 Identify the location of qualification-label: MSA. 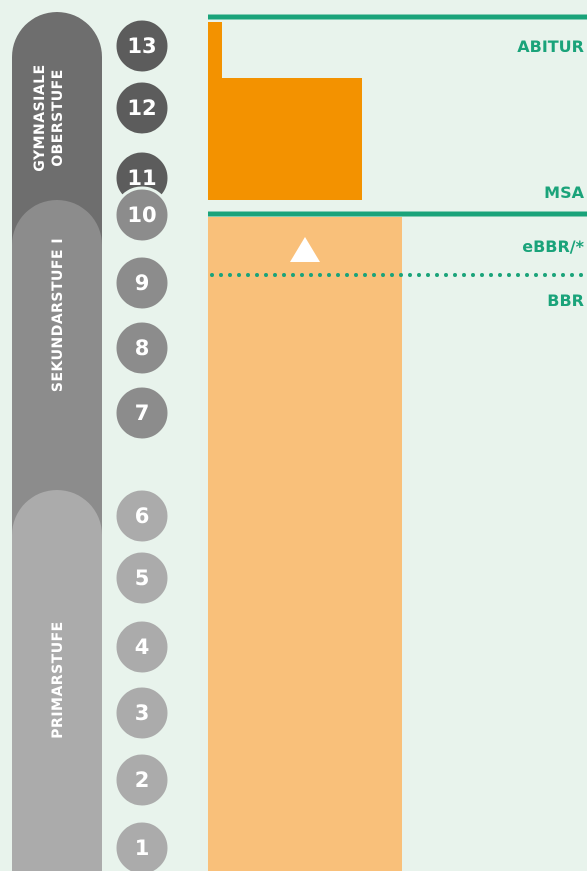
(564, 192).